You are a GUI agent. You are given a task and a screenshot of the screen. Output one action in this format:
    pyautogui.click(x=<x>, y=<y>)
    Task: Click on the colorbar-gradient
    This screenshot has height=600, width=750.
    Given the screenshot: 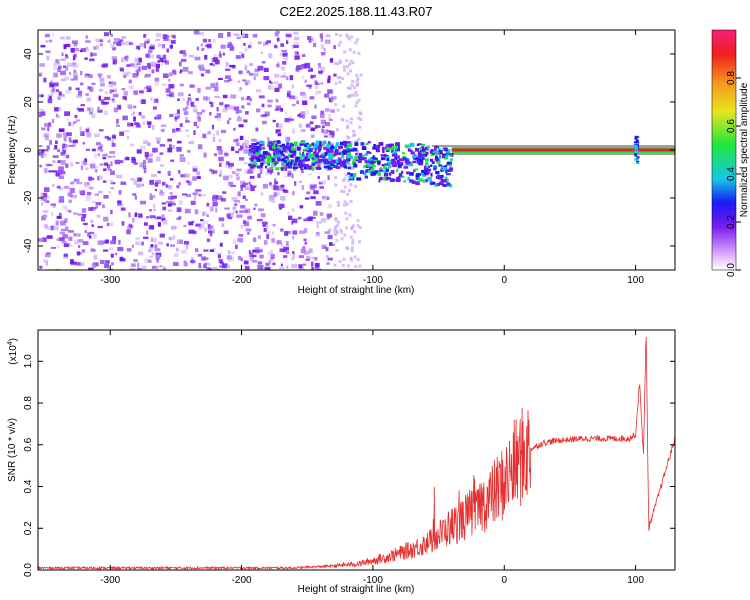 What is the action you would take?
    pyautogui.click(x=724, y=150)
    